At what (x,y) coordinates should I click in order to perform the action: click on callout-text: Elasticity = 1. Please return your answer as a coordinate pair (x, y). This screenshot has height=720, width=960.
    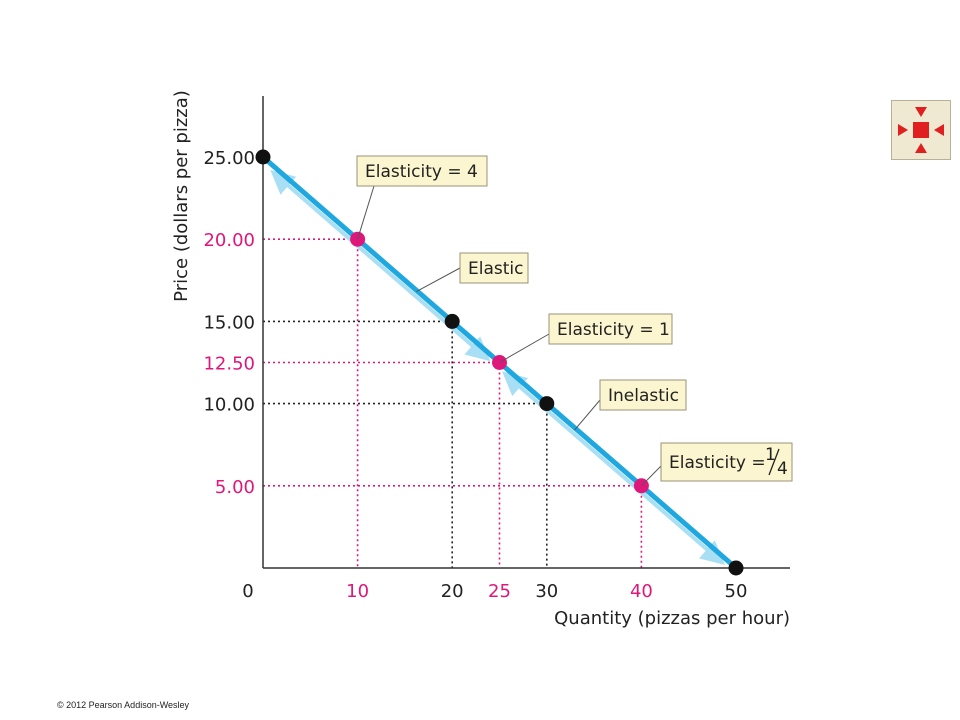
    Looking at the image, I should click on (613, 330).